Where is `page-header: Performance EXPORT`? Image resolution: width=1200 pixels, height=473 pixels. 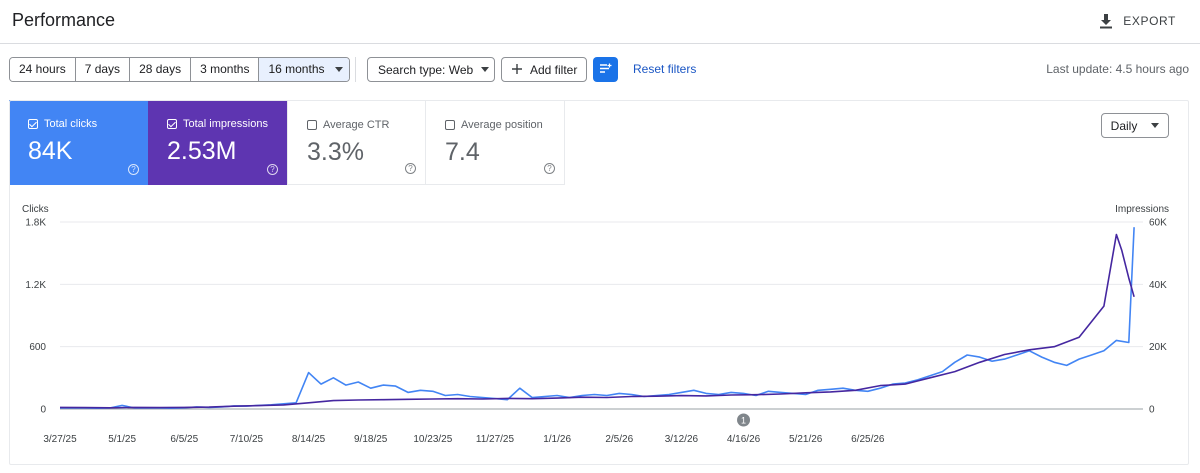 page-header: Performance EXPORT is located at coordinates (600, 22).